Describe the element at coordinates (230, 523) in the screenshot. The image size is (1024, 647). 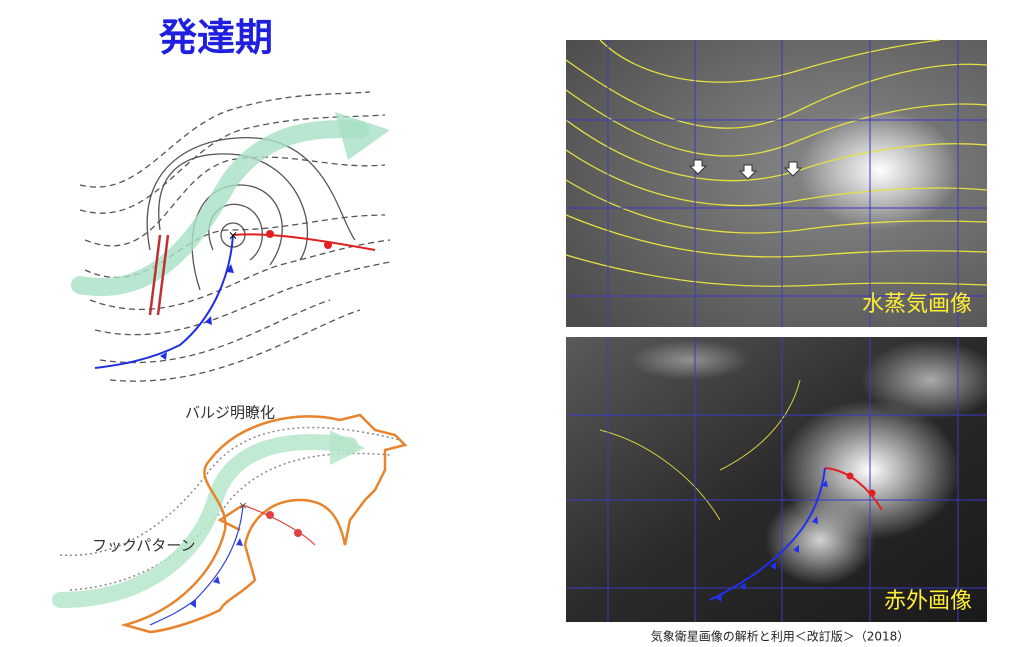
I see `cloud-pattern-diagram: ×` at that location.